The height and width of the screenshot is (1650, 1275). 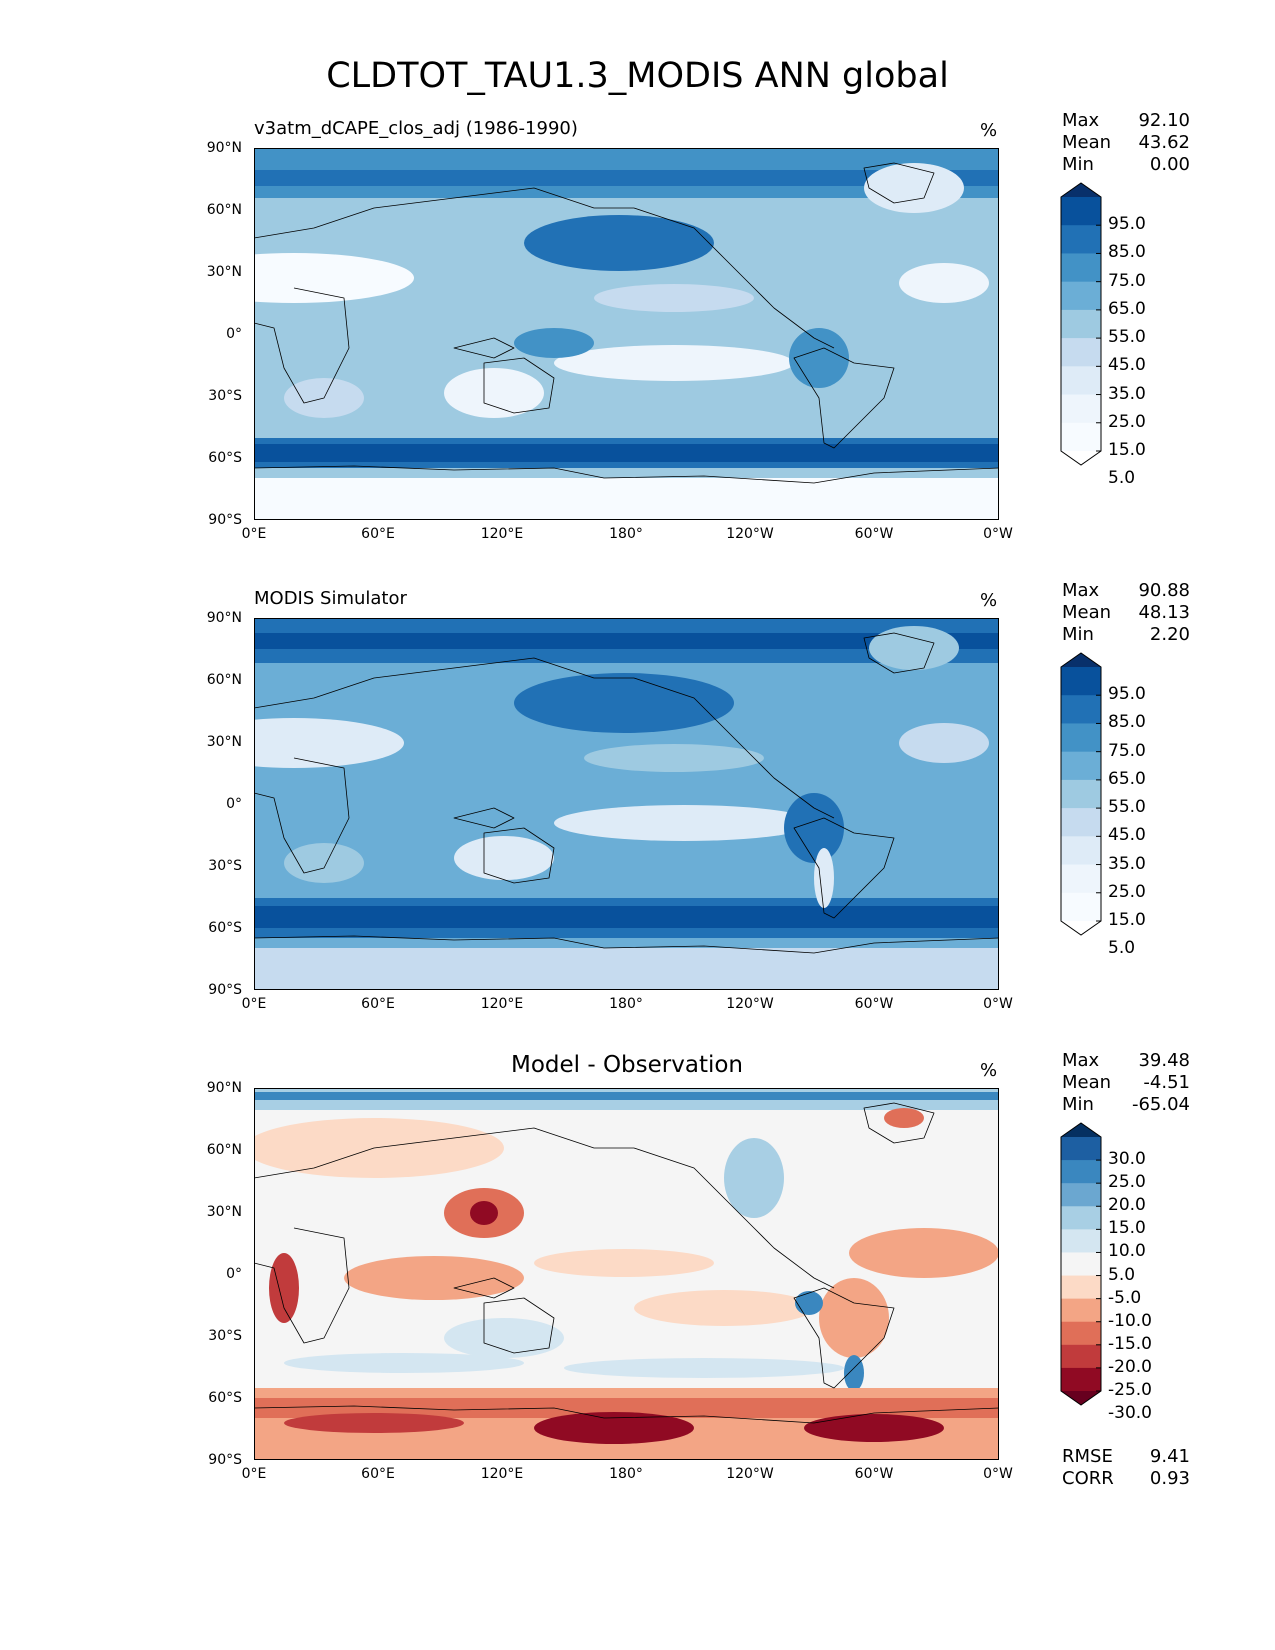 I want to click on lon-label: 120°E, so click(x=502, y=1474).